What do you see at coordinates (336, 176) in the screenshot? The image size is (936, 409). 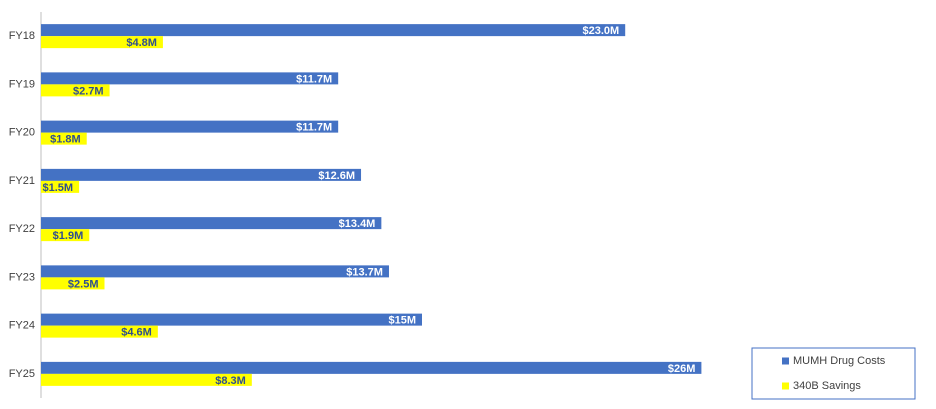 I see `value-label: $12.6M` at bounding box center [336, 176].